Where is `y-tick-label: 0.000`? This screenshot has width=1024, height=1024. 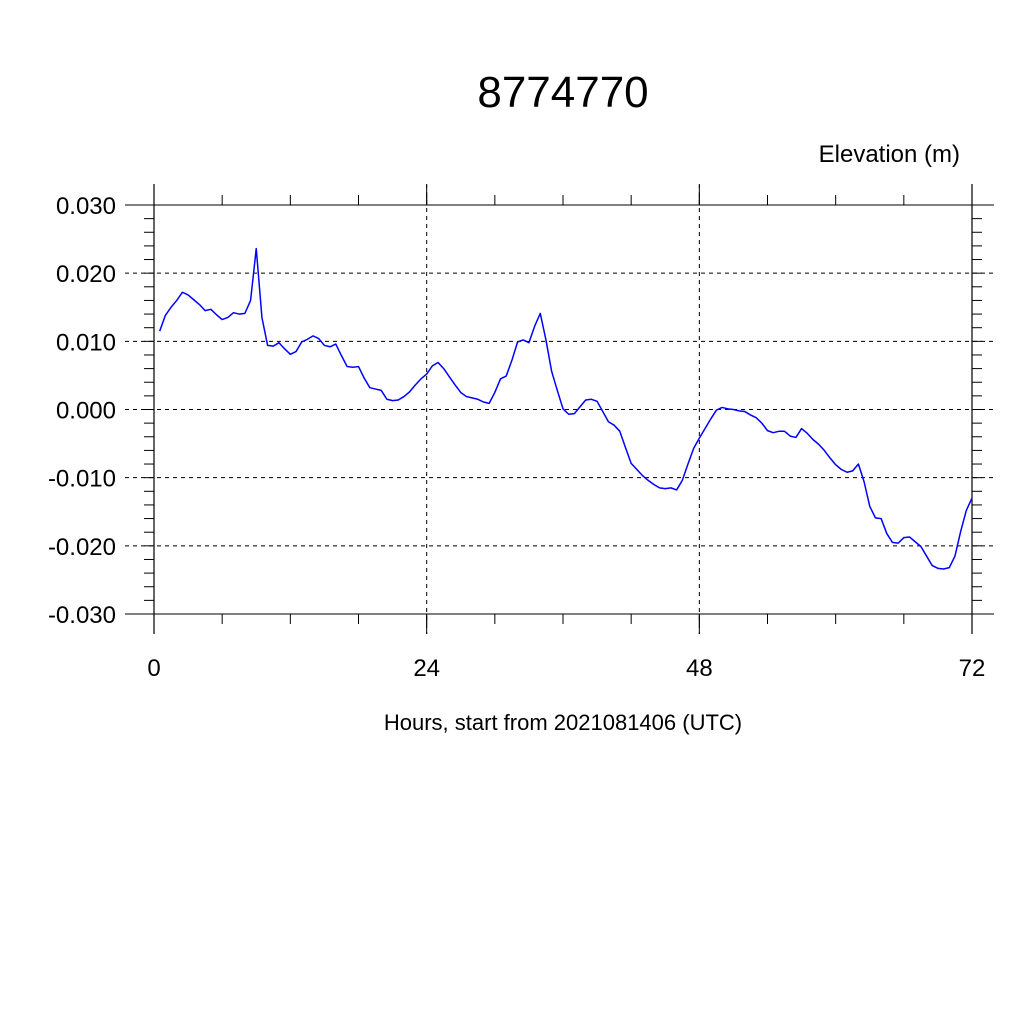
y-tick-label: 0.000 is located at coordinates (86, 411).